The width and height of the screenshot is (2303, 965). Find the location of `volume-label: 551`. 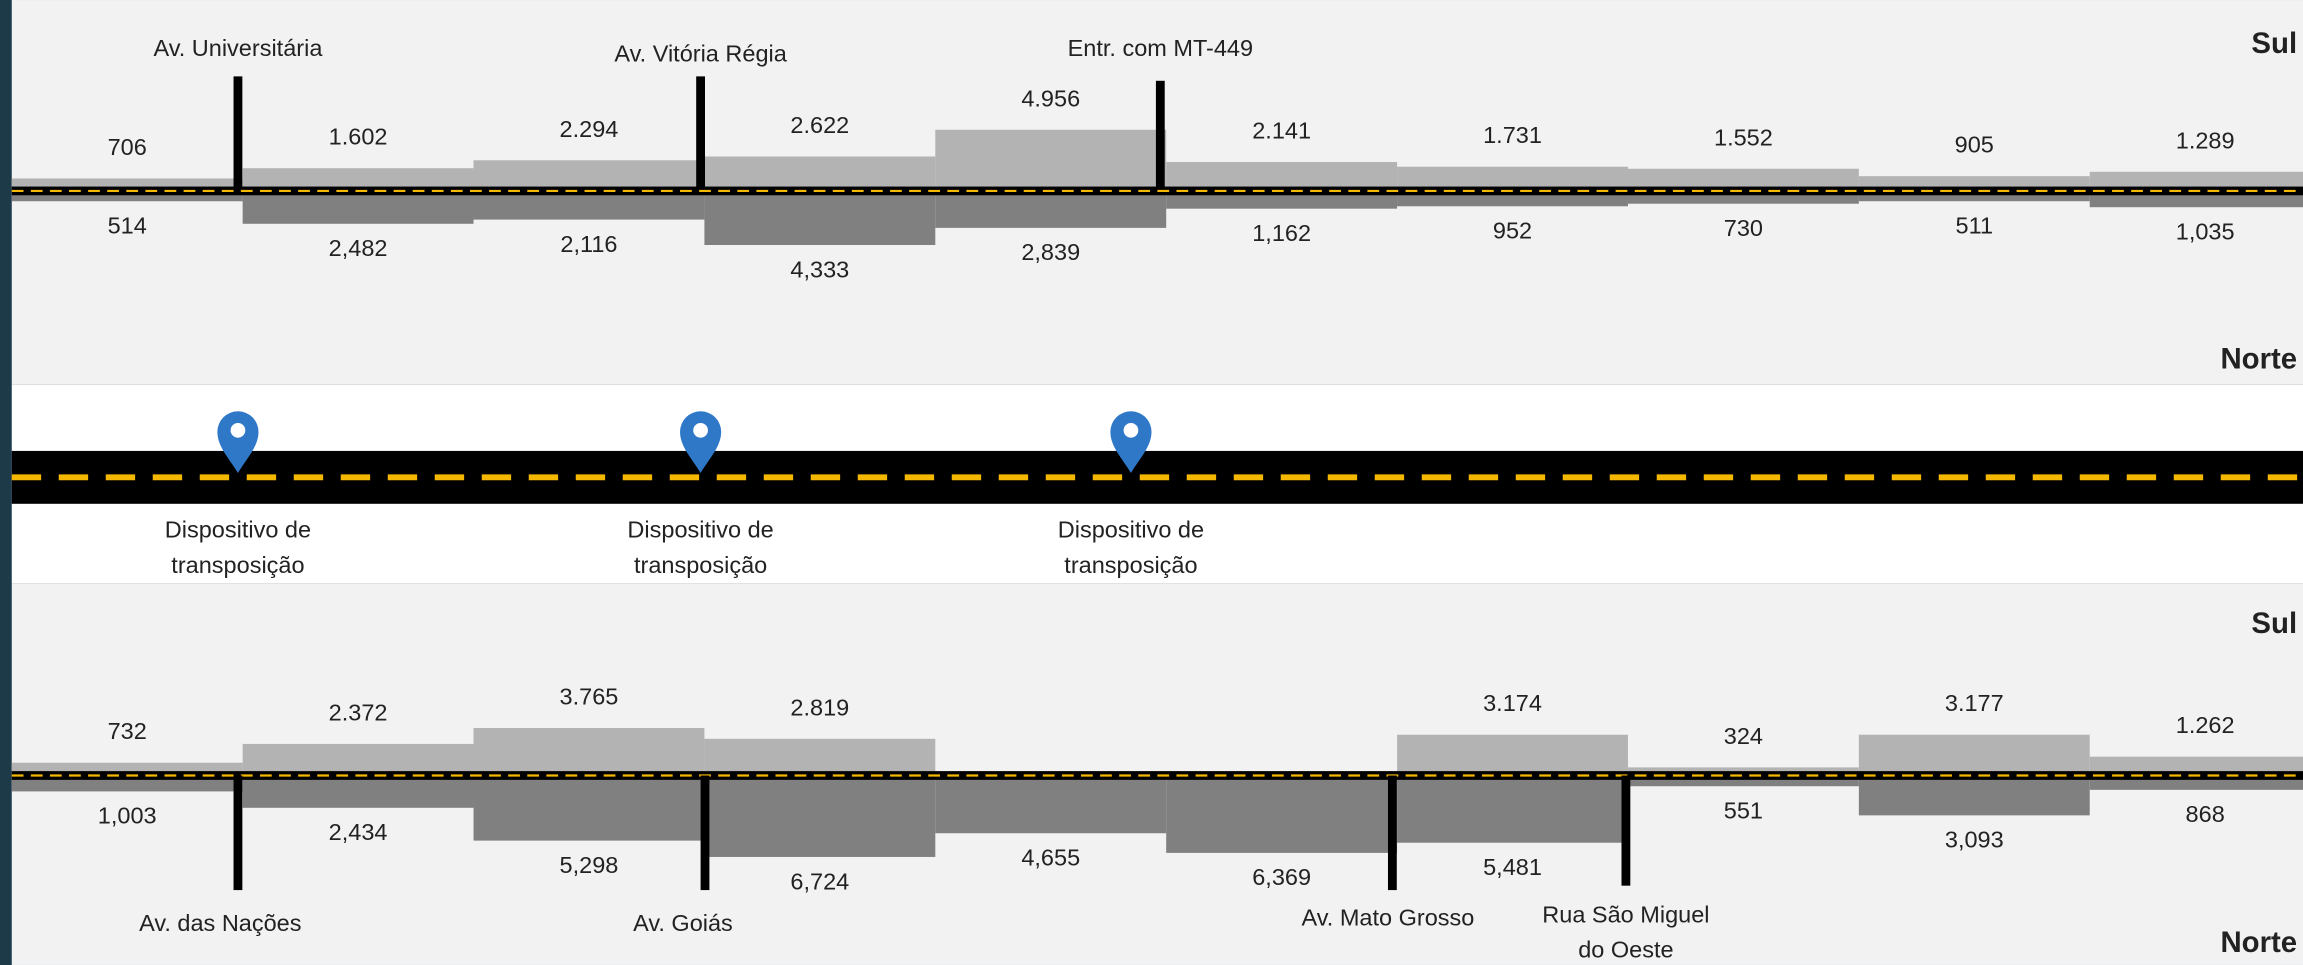

volume-label: 551 is located at coordinates (1743, 811).